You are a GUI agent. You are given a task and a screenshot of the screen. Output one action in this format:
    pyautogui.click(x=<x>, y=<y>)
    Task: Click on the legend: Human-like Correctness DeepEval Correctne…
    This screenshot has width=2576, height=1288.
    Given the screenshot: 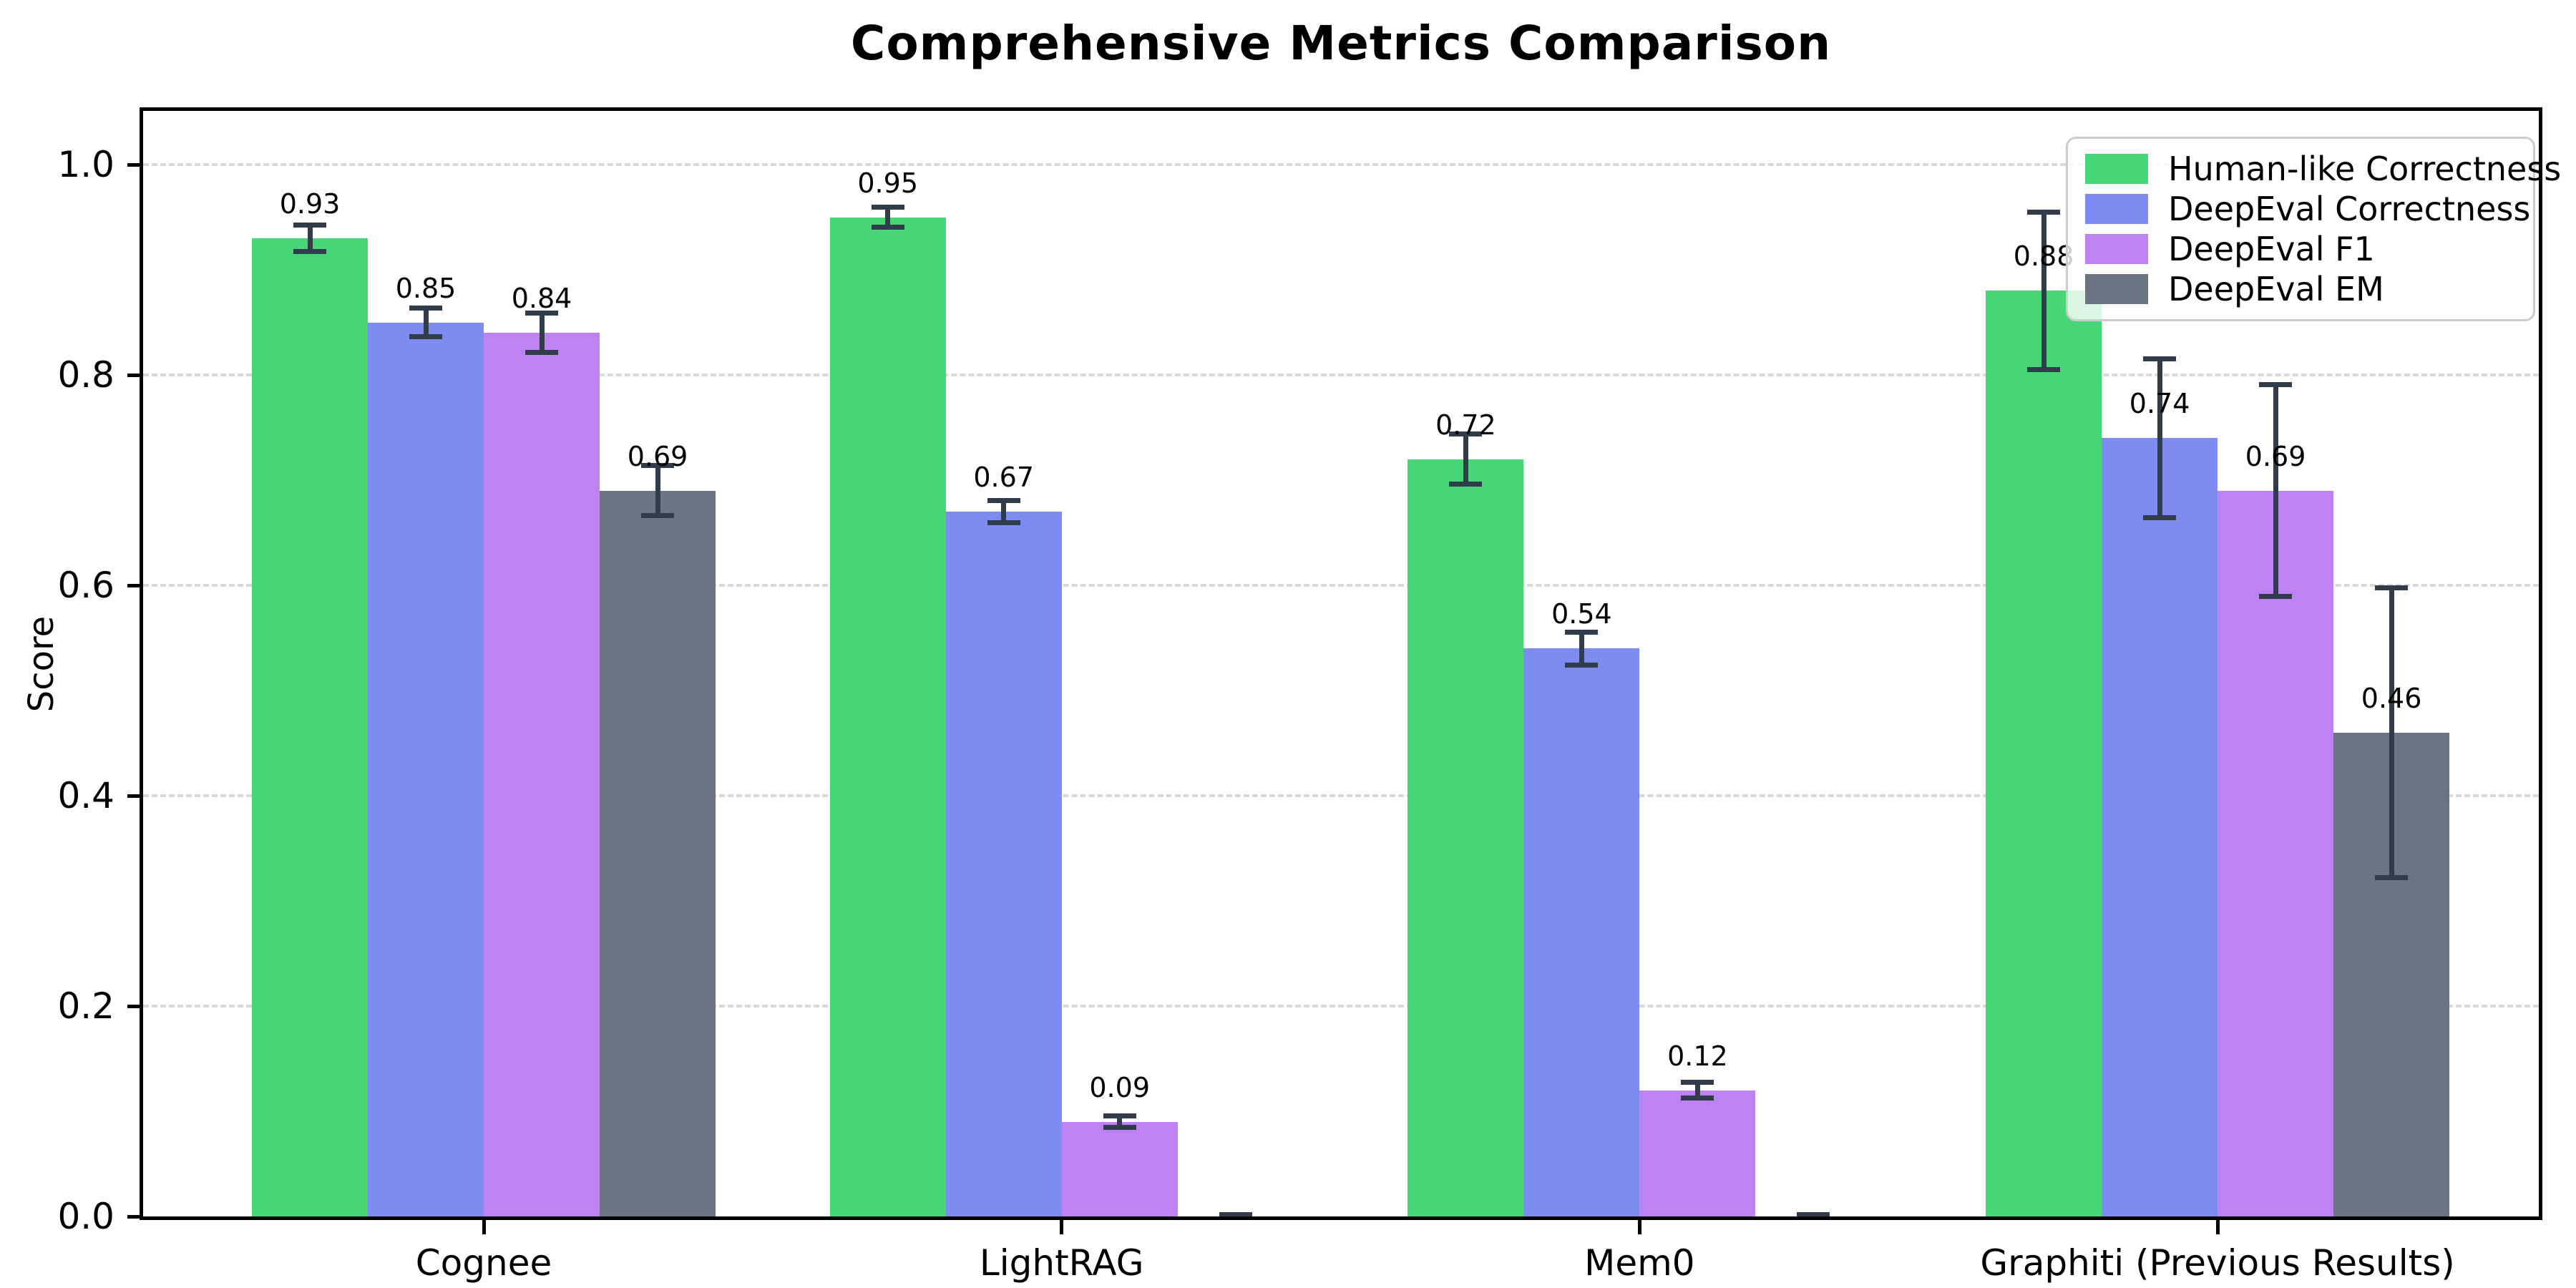 What is the action you would take?
    pyautogui.click(x=2313, y=229)
    